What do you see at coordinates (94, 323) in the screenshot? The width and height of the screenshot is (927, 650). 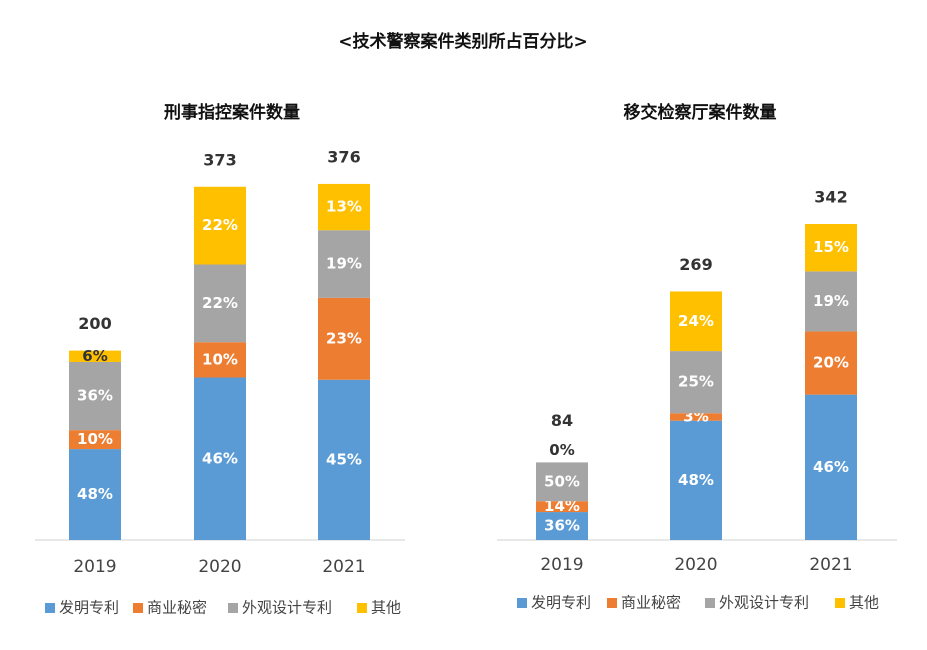 I see `total-label: 200` at bounding box center [94, 323].